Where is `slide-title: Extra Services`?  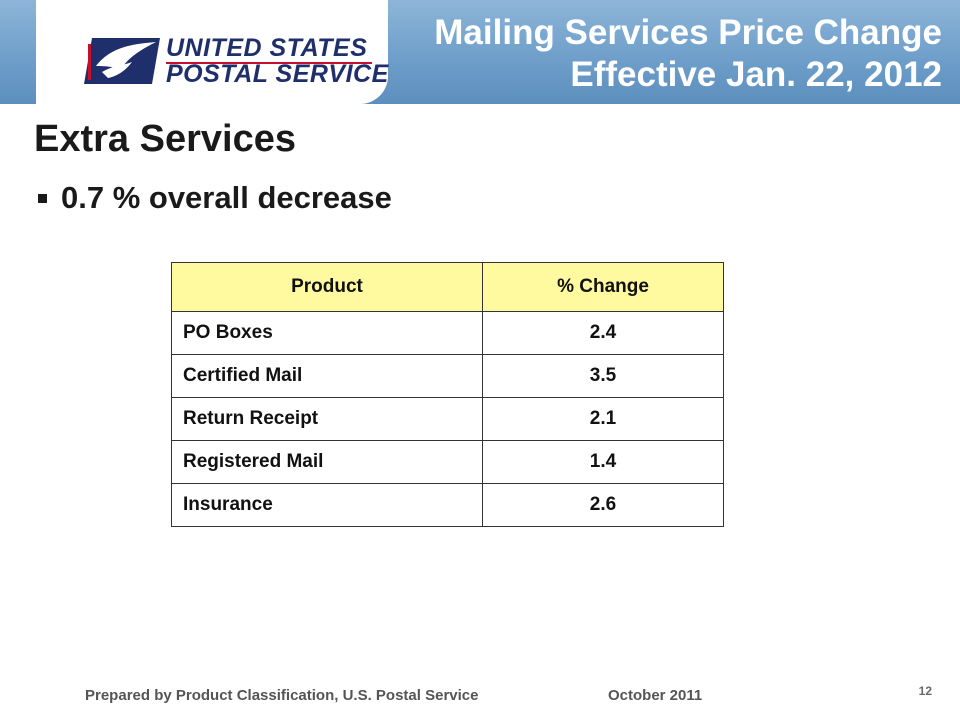
slide-title: Extra Services is located at coordinates (165, 139).